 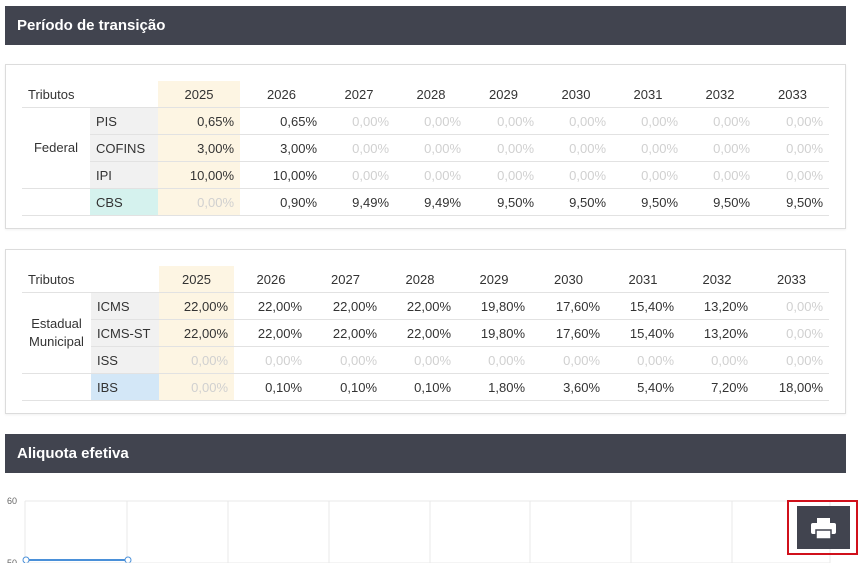 I want to click on row-label: ICMS-ST, so click(x=125, y=333).